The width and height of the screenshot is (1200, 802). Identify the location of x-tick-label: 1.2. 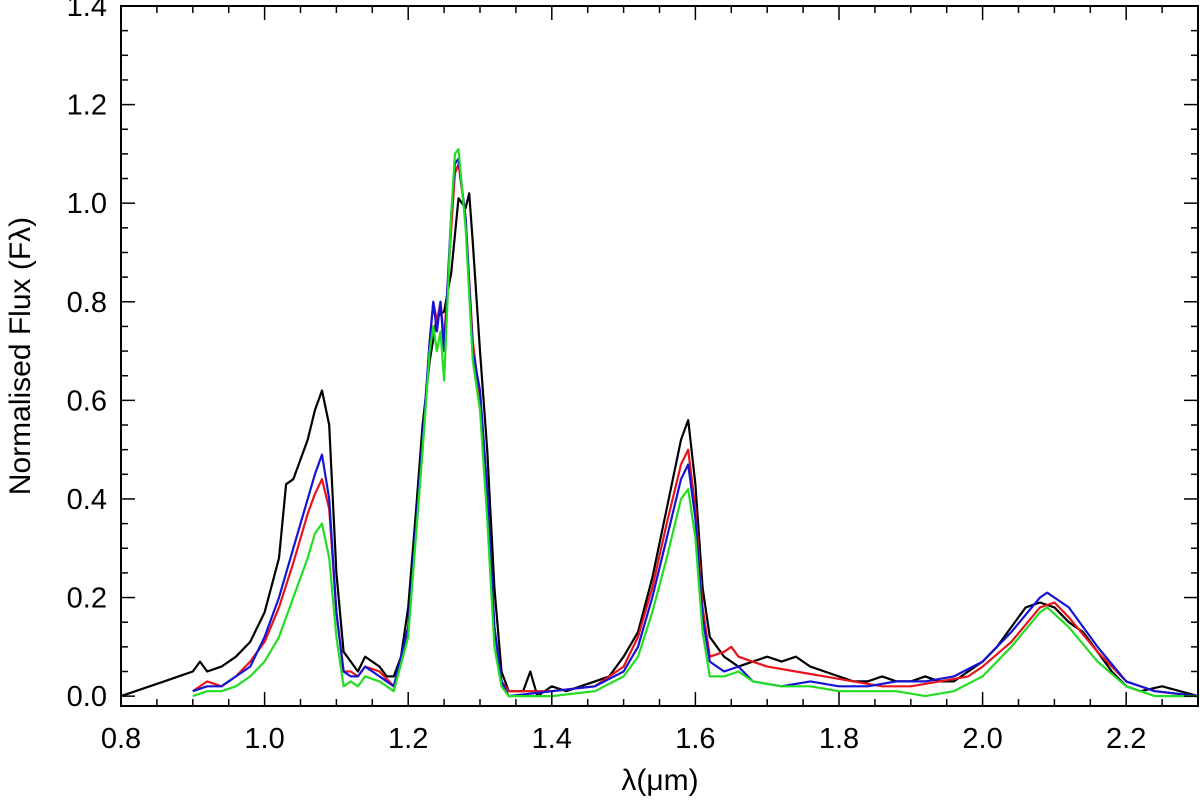
(408, 739).